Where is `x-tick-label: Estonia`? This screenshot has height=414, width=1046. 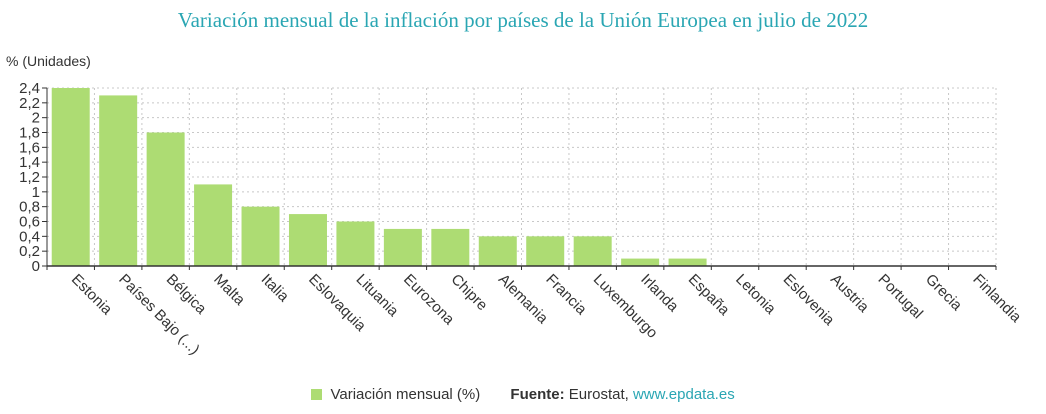 x-tick-label: Estonia is located at coordinates (92, 295).